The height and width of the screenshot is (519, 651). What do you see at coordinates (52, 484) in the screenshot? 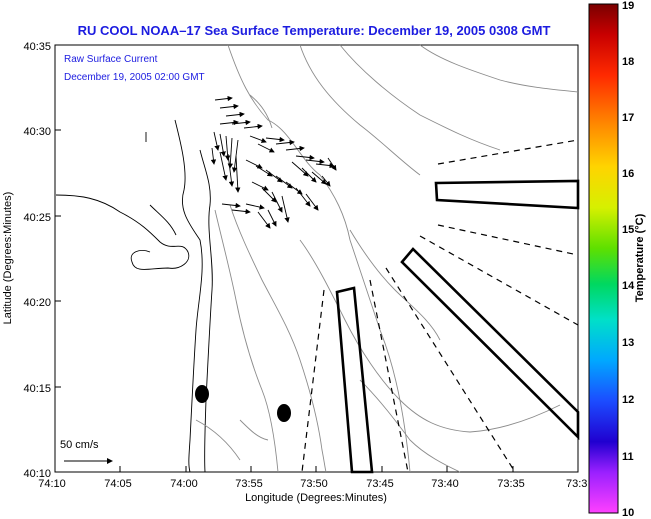
I see `x-tick-label: 74:10` at bounding box center [52, 484].